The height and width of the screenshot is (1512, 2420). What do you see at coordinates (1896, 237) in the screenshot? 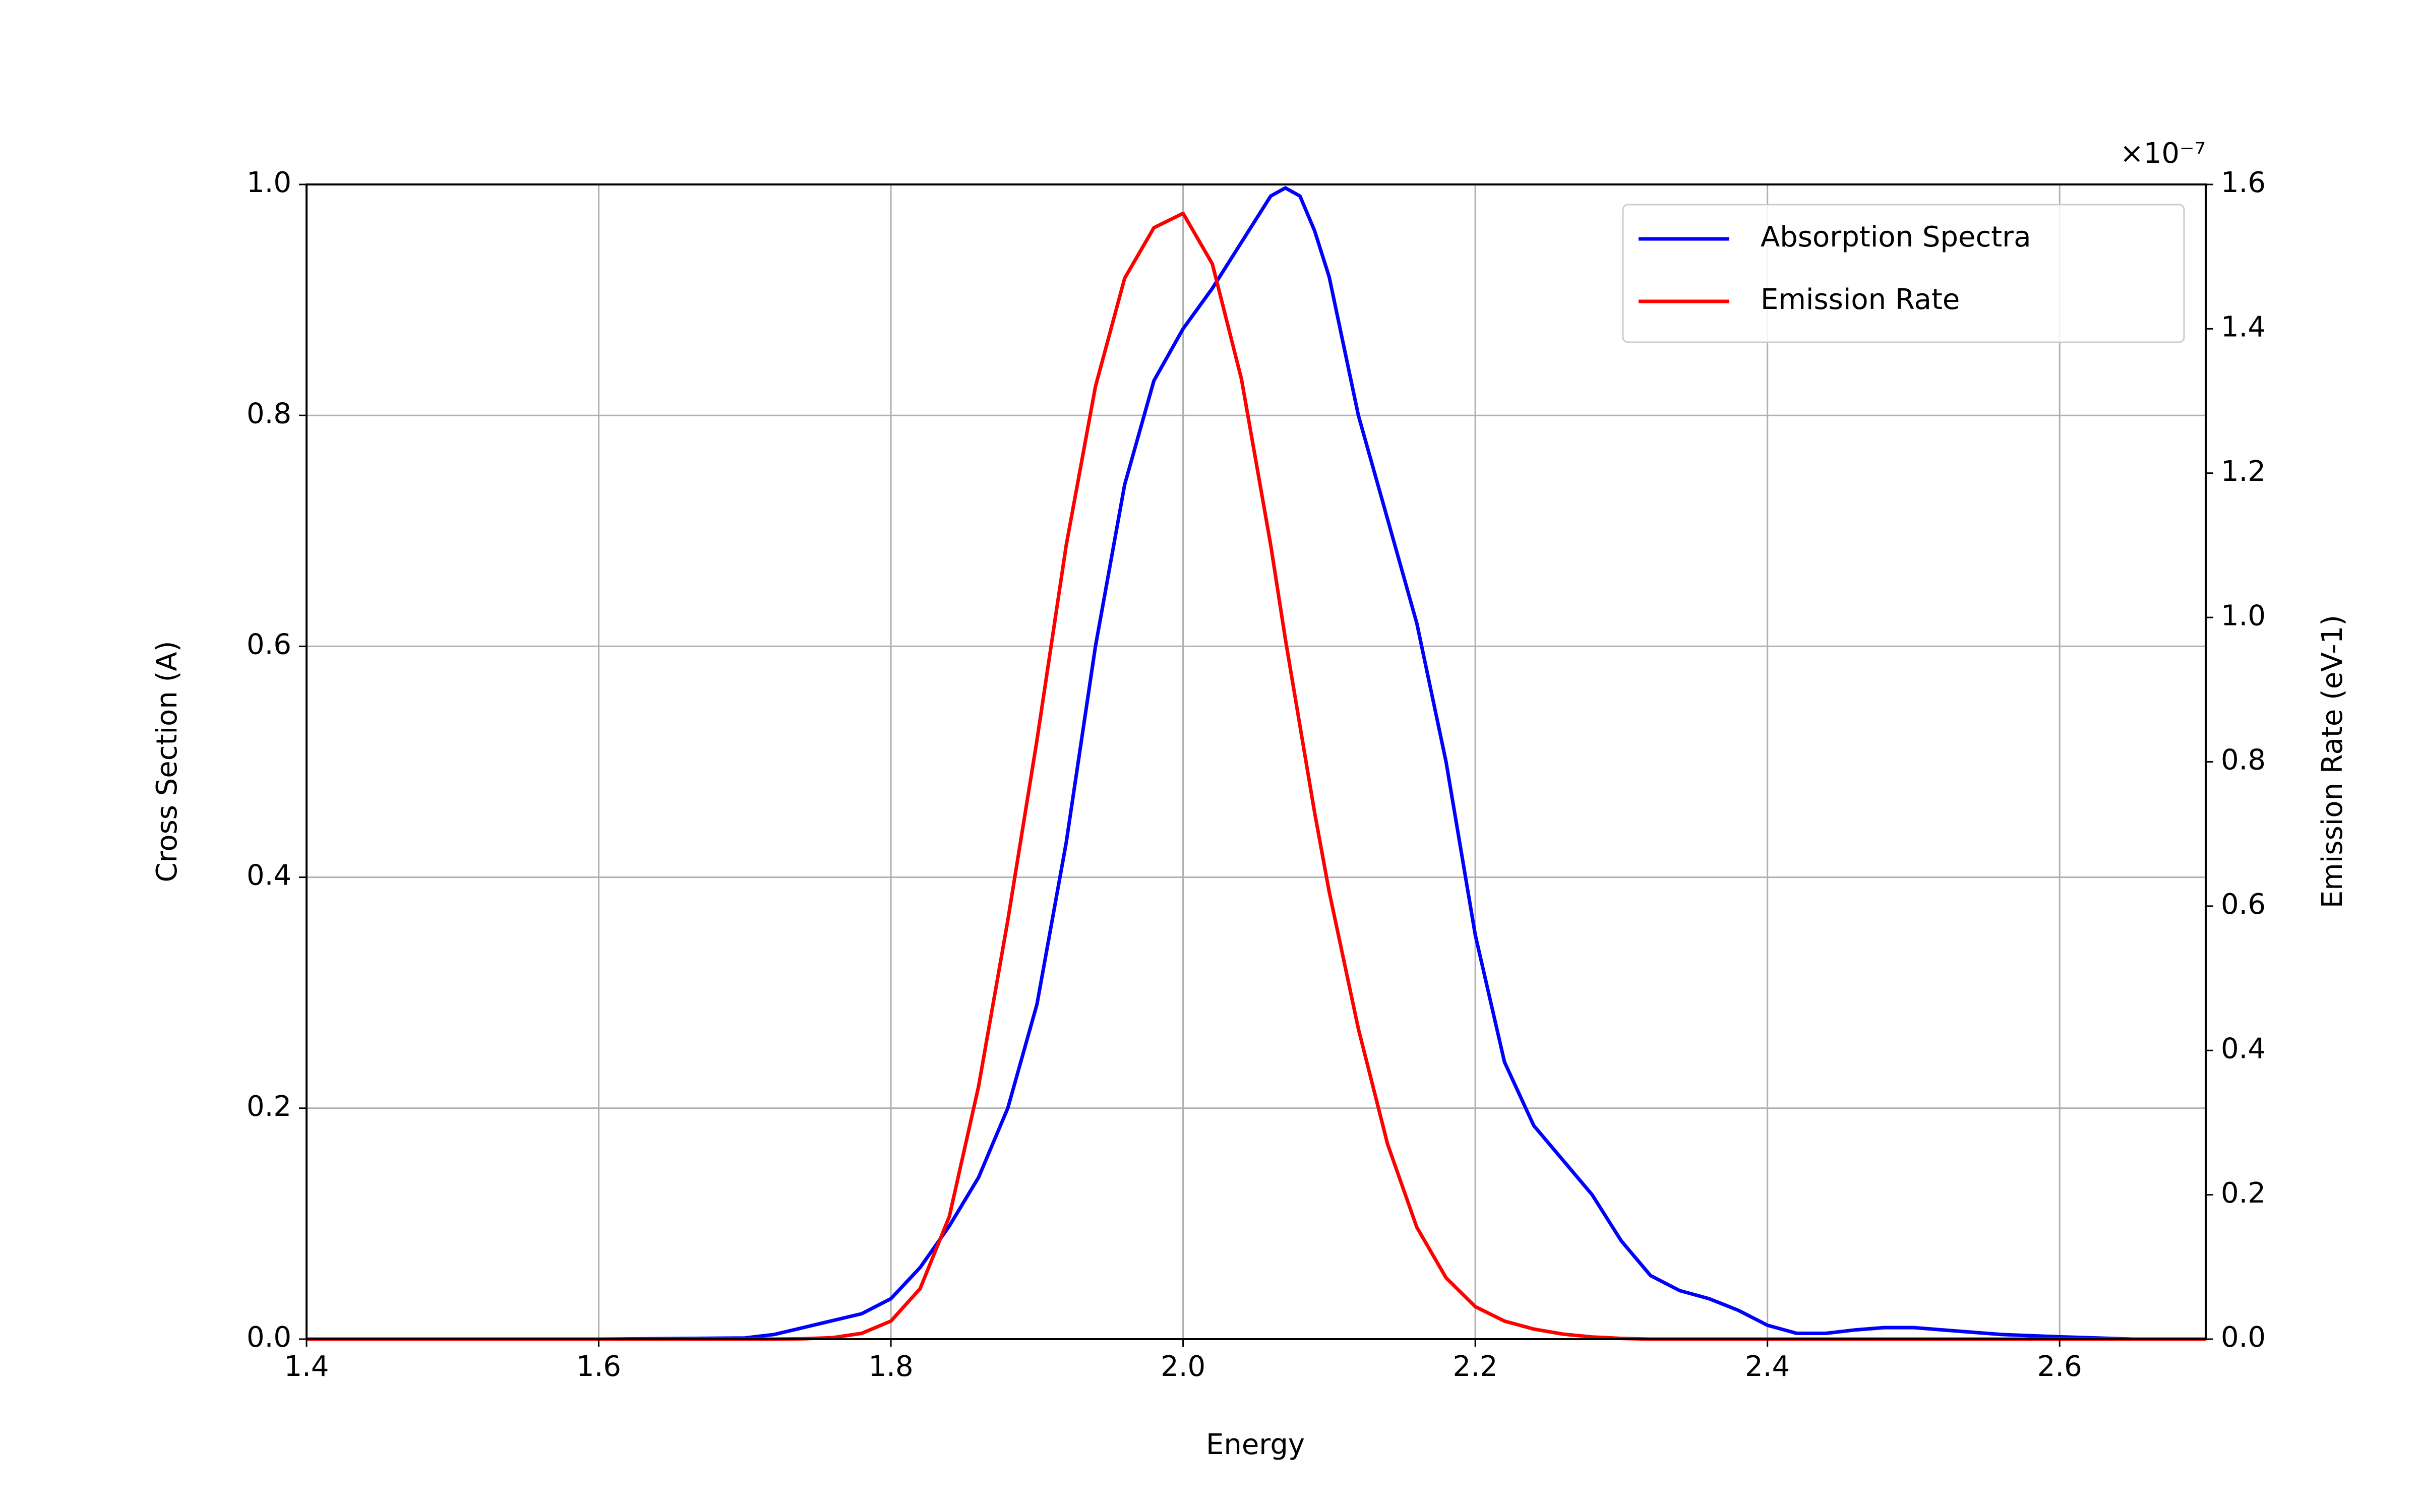
I see `legend-label: Absorption Spectra` at bounding box center [1896, 237].